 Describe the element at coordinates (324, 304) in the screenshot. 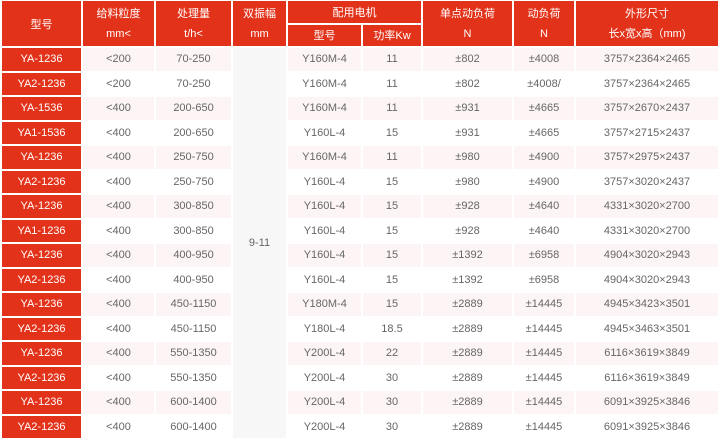

I see `cell-motor-model: Y180M-4` at that location.